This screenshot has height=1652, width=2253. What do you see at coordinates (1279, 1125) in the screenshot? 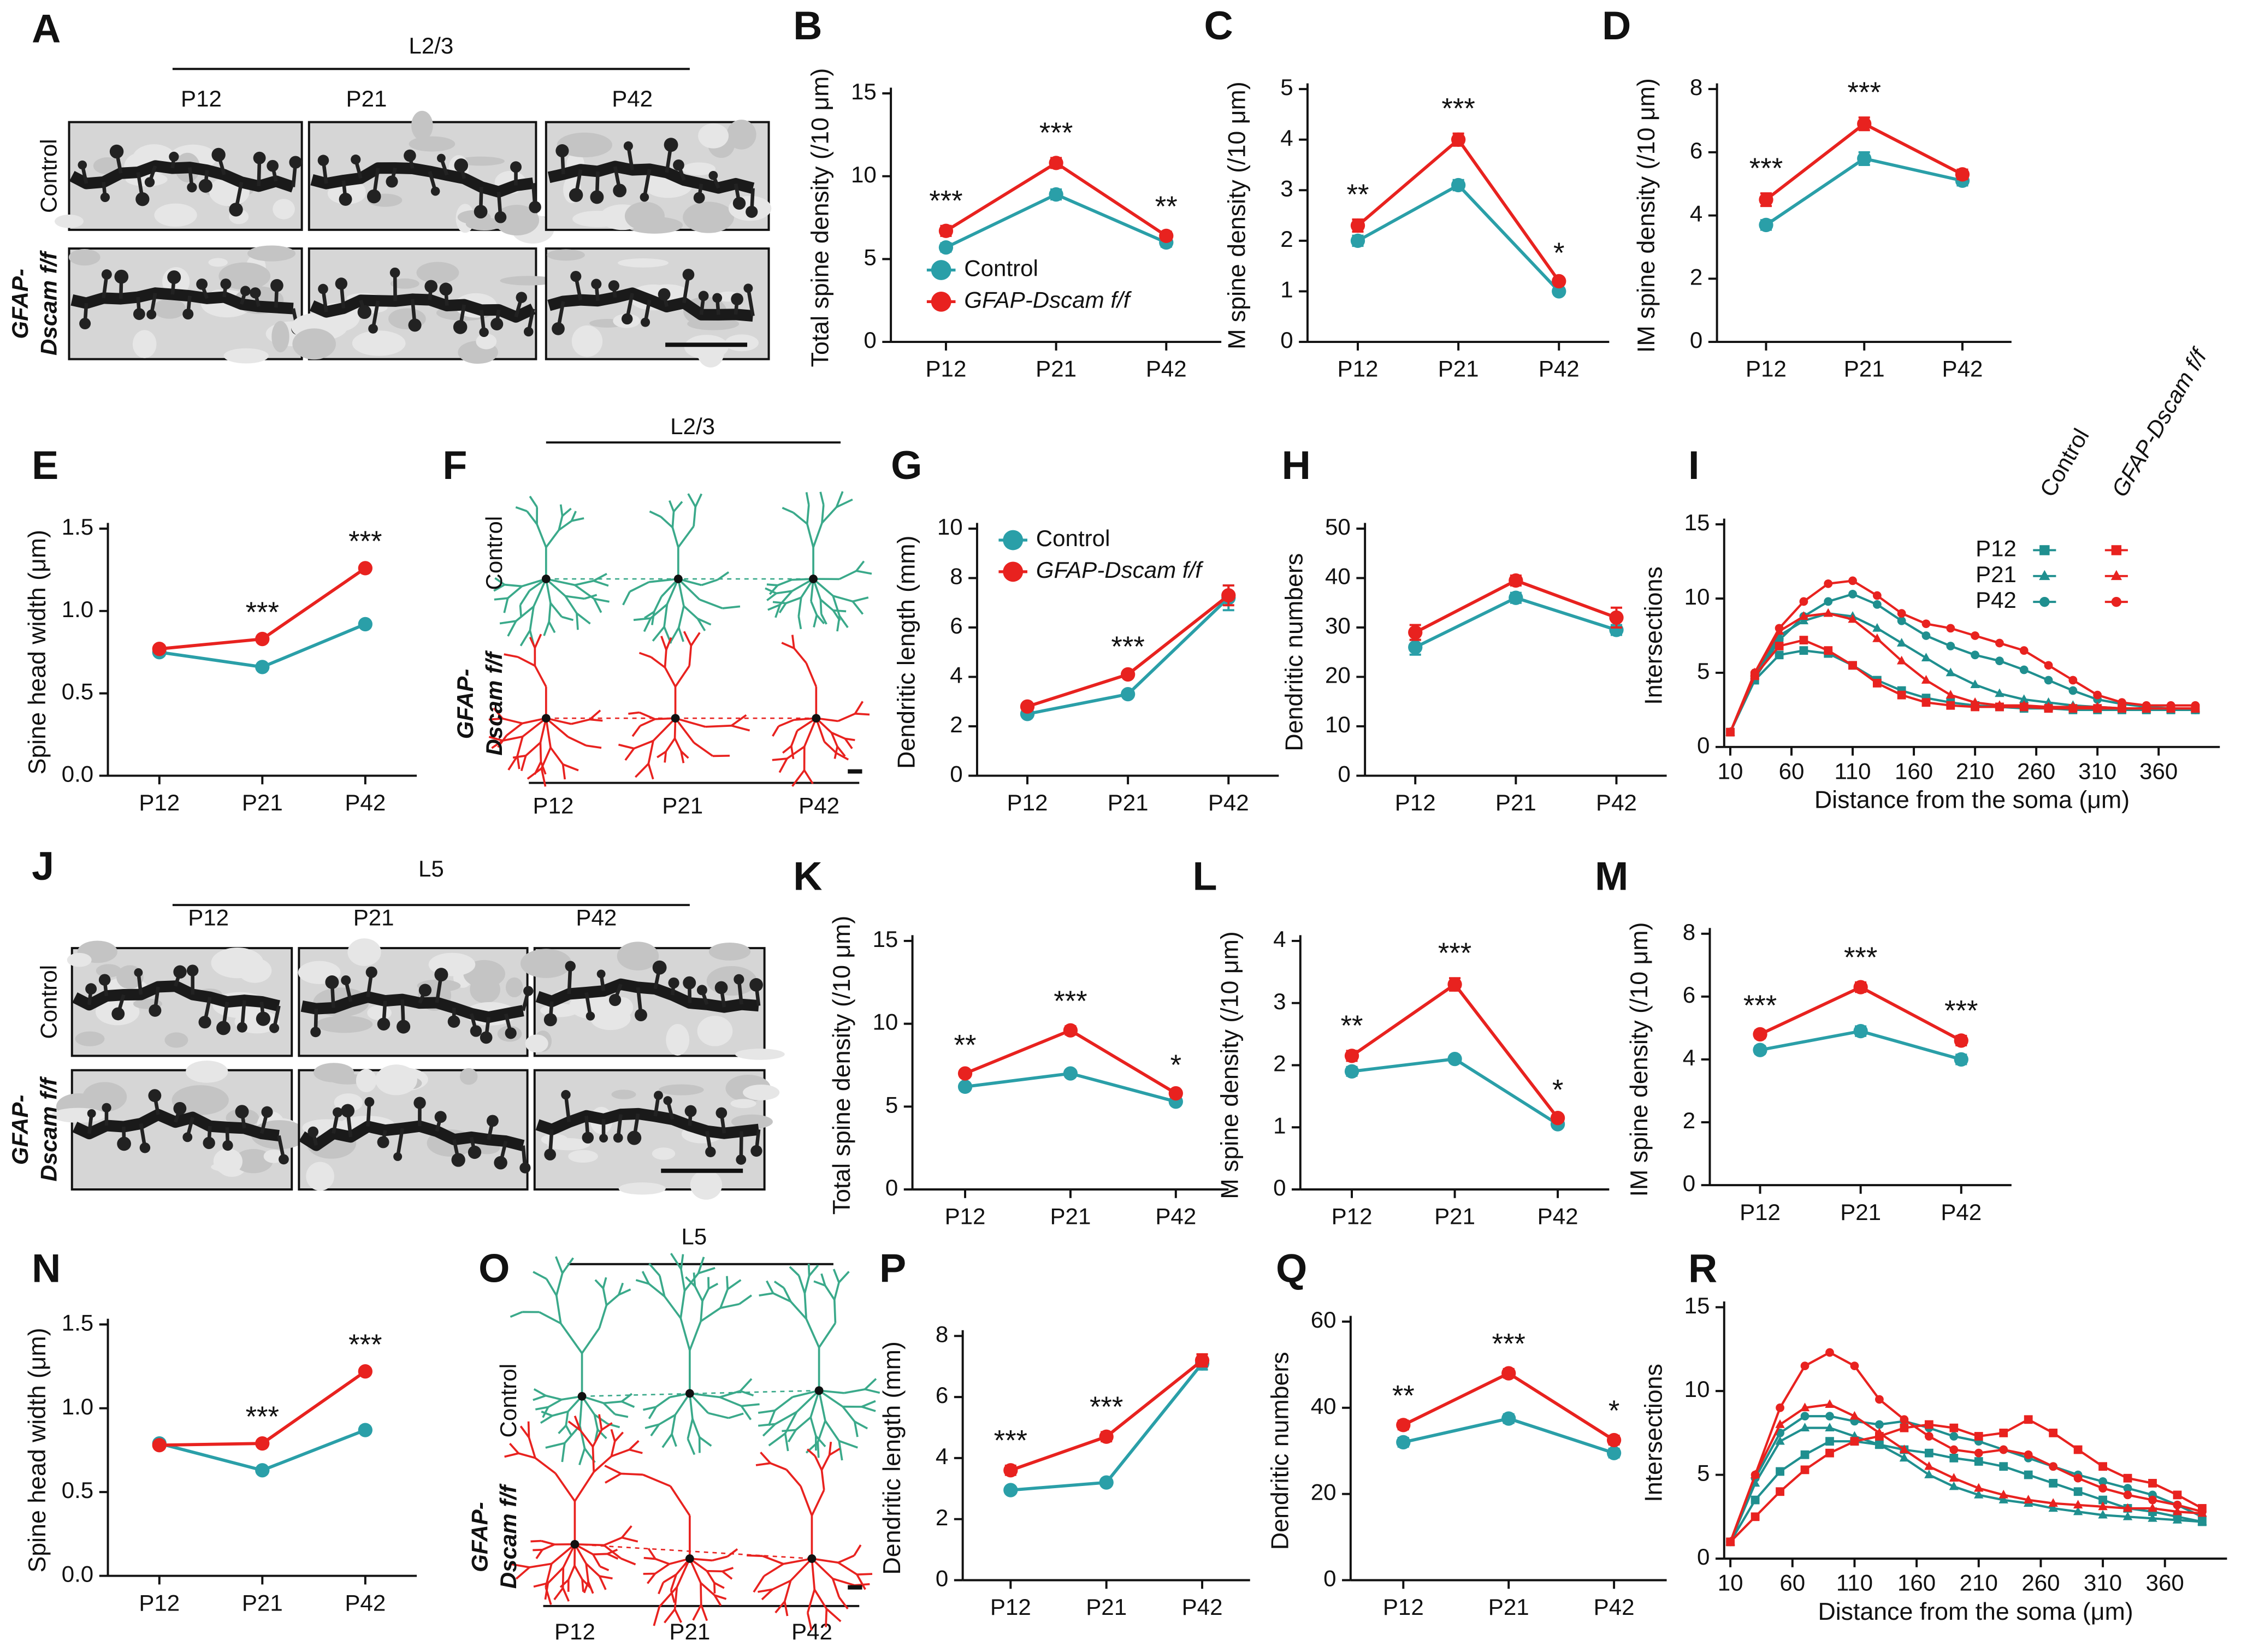
I see `y-tick-label: 1` at bounding box center [1279, 1125].